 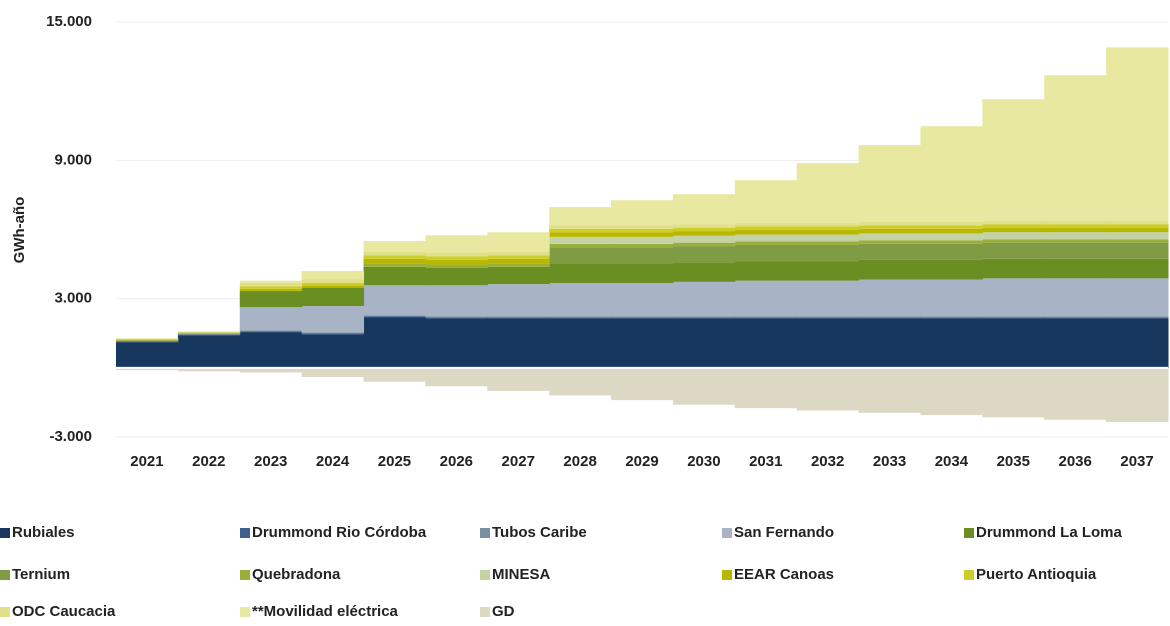 I want to click on legend-label: Tubos Caribe, so click(x=539, y=532).